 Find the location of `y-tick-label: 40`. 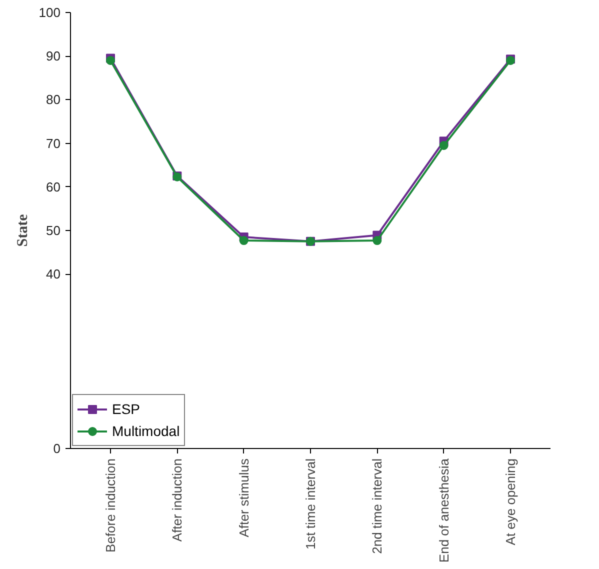

y-tick-label: 40 is located at coordinates (53, 274).